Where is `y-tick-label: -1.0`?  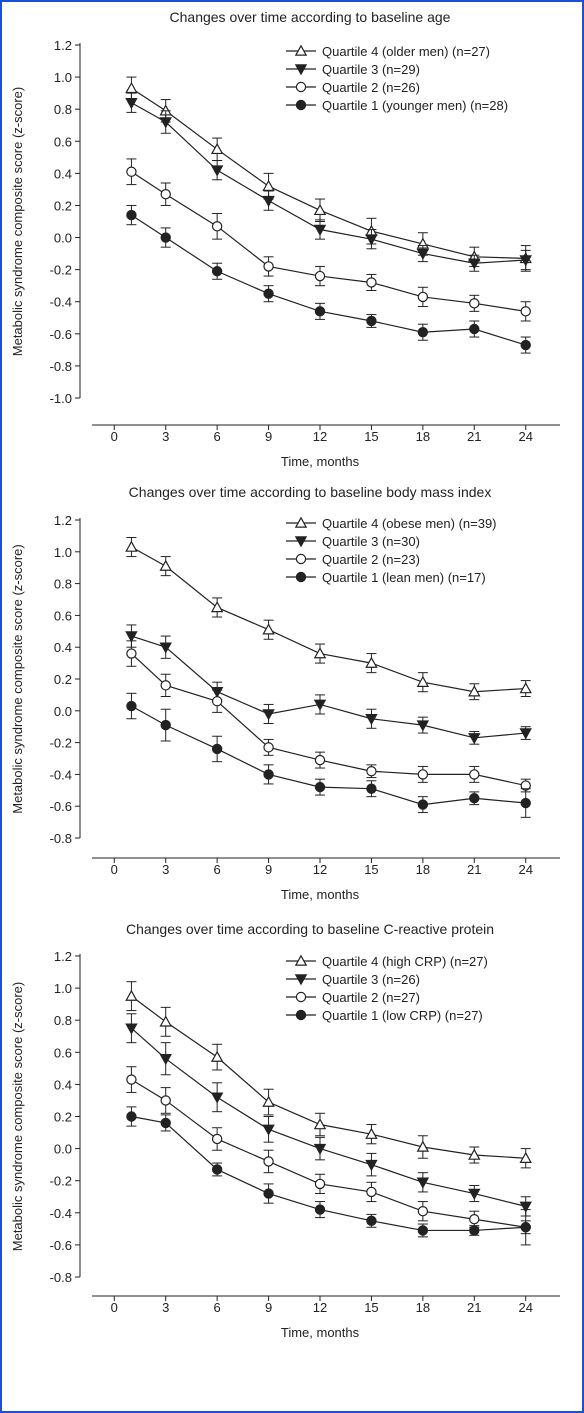 y-tick-label: -1.0 is located at coordinates (61, 398).